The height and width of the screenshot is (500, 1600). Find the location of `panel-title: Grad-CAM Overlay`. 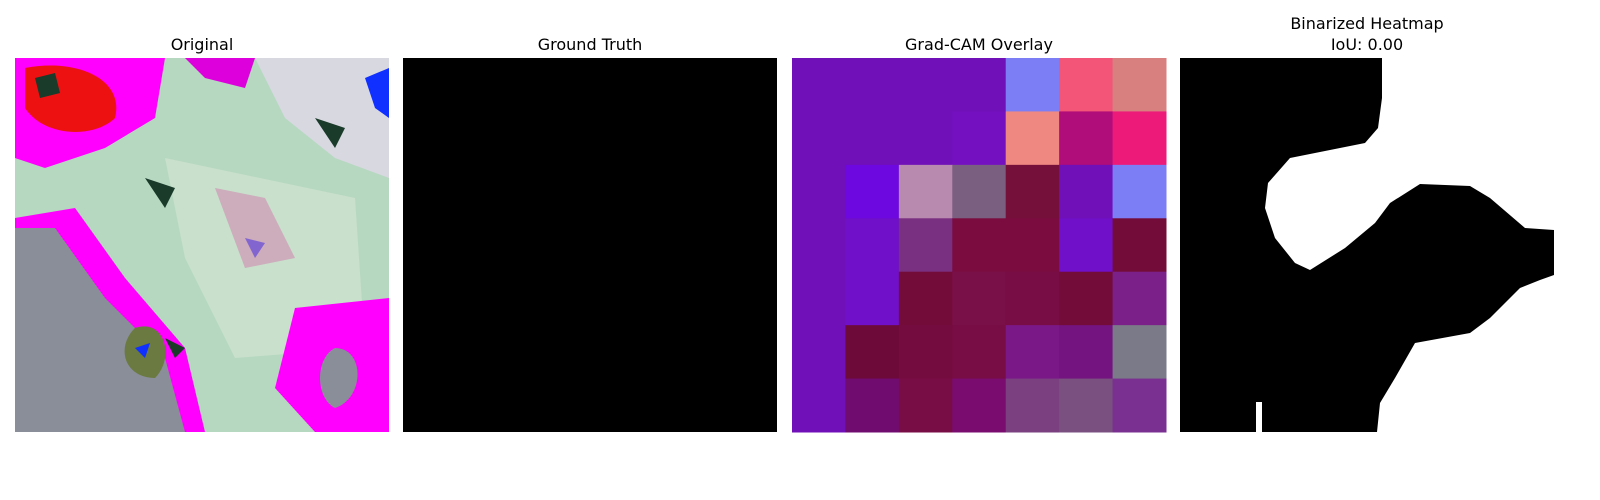

panel-title: Grad-CAM Overlay is located at coordinates (979, 44).